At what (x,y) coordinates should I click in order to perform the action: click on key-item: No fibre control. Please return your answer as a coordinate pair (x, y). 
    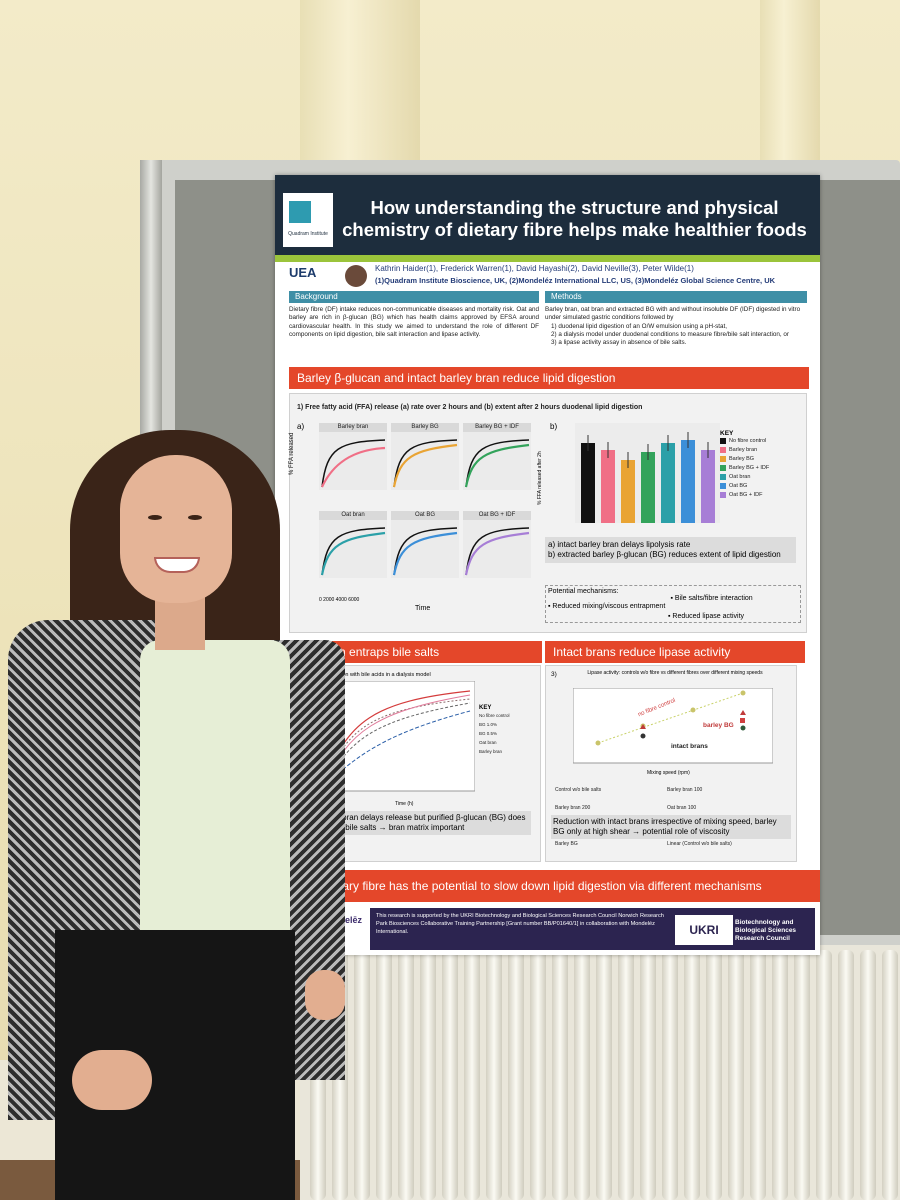
    Looking at the image, I should click on (760, 441).